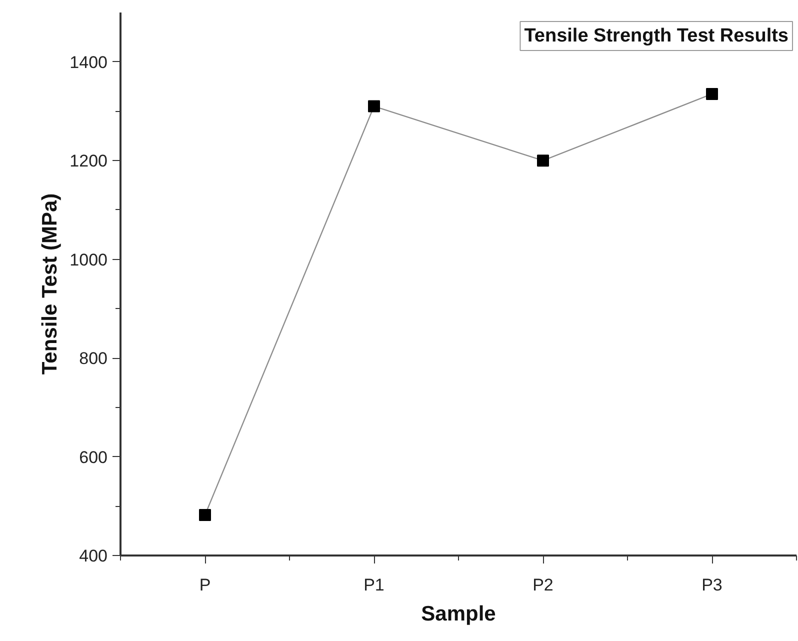  What do you see at coordinates (458, 614) in the screenshot?
I see `x-axis-title: Sample` at bounding box center [458, 614].